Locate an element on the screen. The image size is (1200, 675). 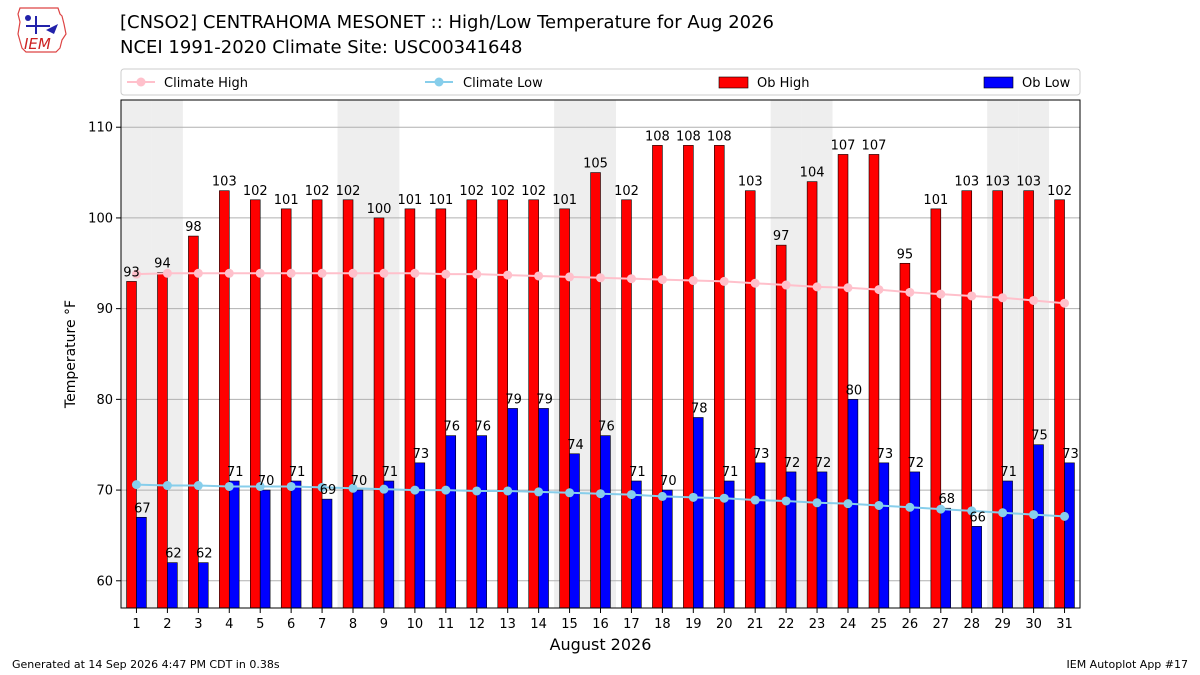
x-tick-label: 7 is located at coordinates (322, 624).